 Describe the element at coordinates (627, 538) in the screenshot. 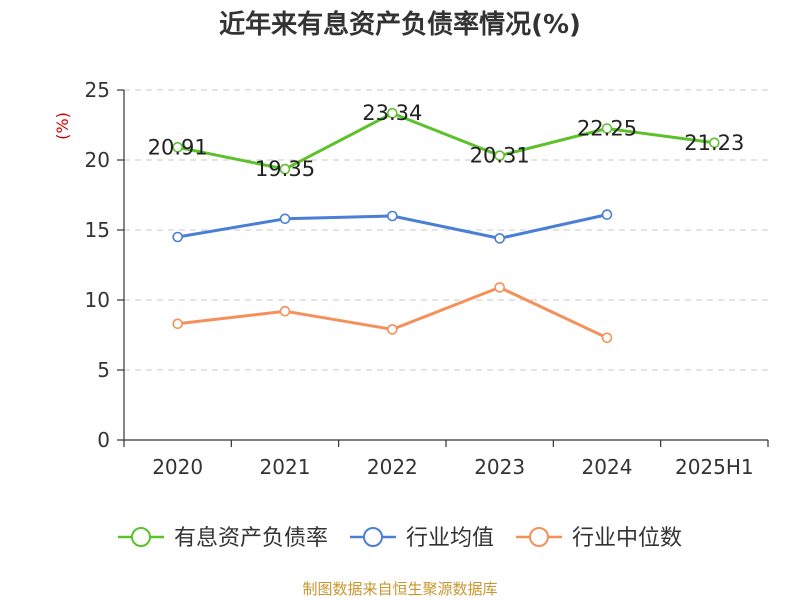

I see `legend-label: 行业中位数` at that location.